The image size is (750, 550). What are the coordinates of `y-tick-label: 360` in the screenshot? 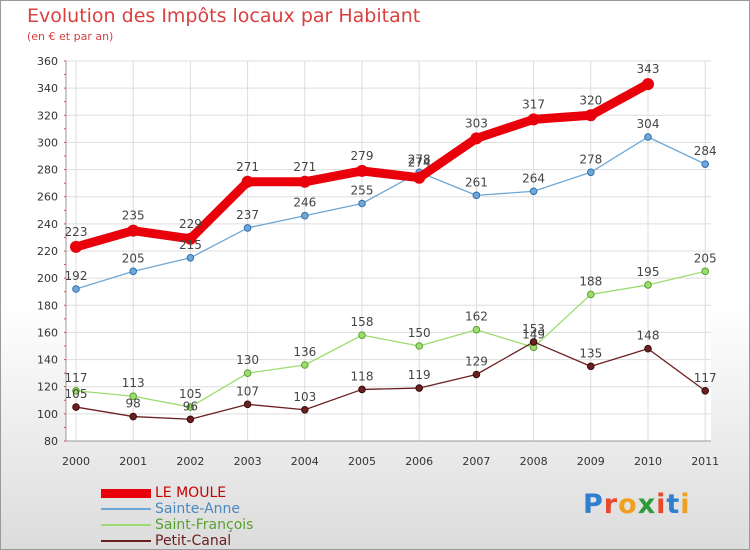 It's located at (47, 61).